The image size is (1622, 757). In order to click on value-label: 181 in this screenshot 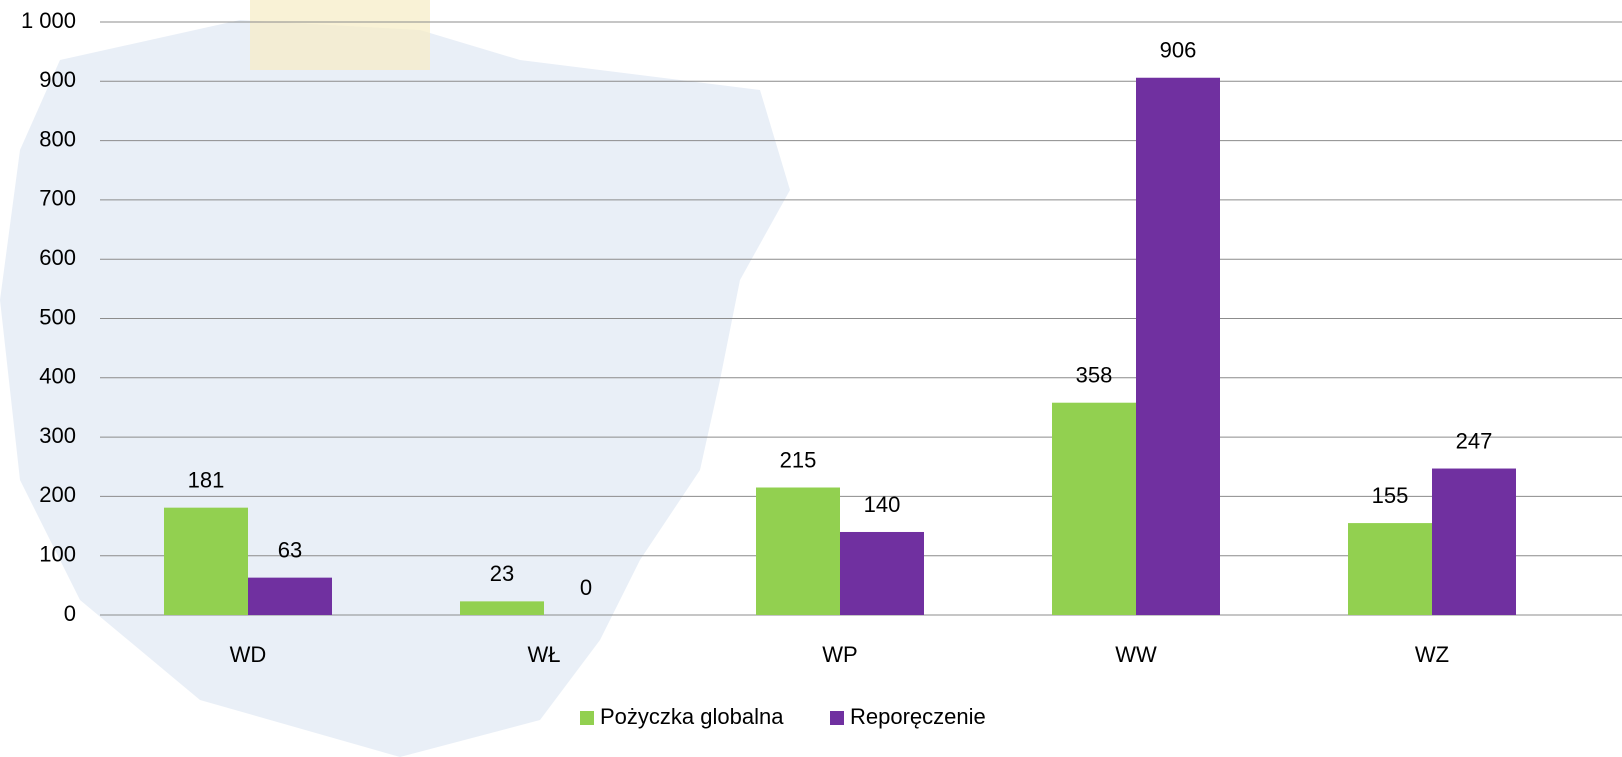, I will do `click(206, 479)`.